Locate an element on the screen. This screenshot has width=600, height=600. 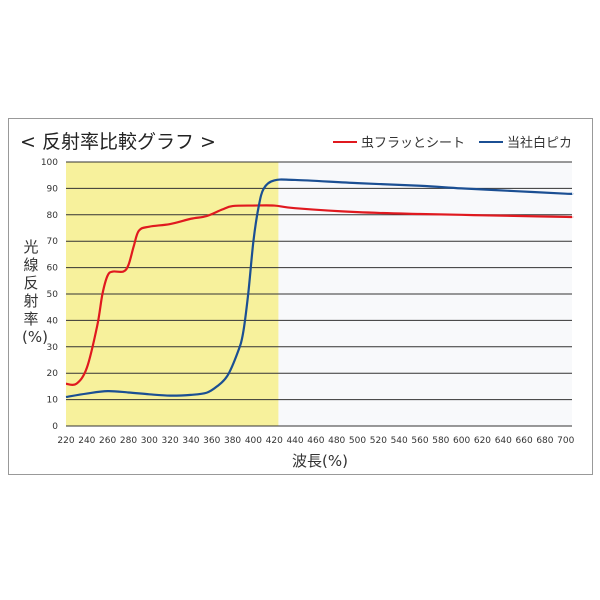
x-tick-label: 580 is located at coordinates (440, 441).